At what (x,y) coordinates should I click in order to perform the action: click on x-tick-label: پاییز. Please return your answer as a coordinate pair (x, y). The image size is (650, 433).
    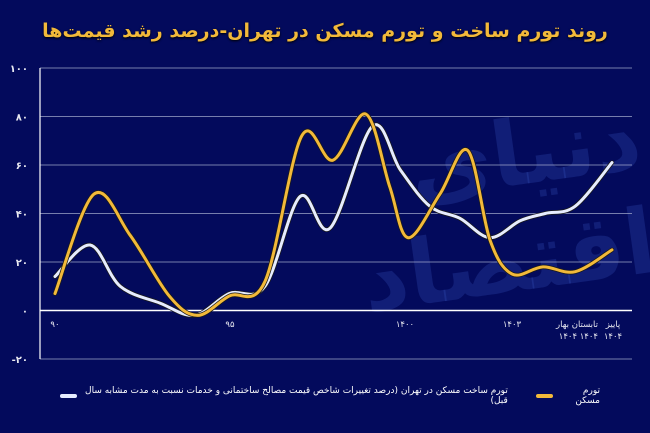
    Looking at the image, I should click on (613, 325).